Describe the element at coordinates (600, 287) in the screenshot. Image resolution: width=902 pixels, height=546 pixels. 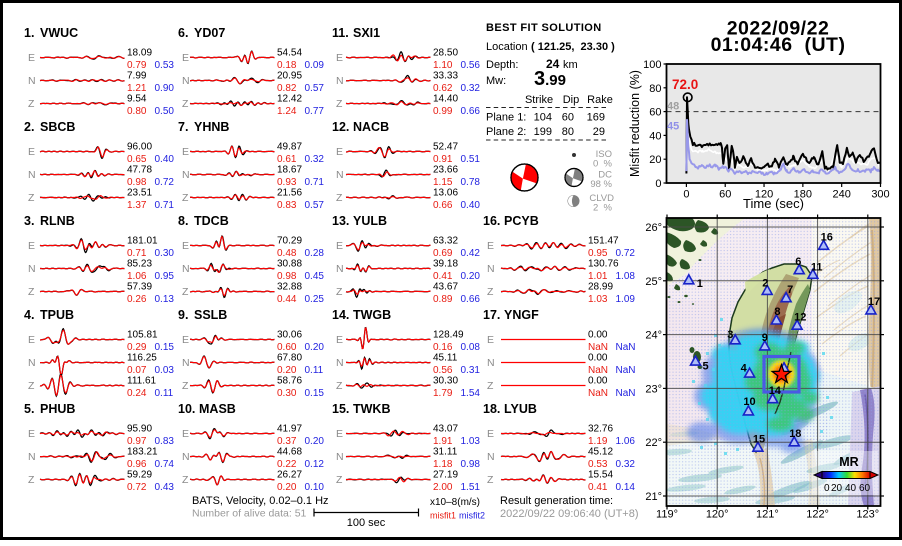
I see `svg-text: 28.99` at that location.